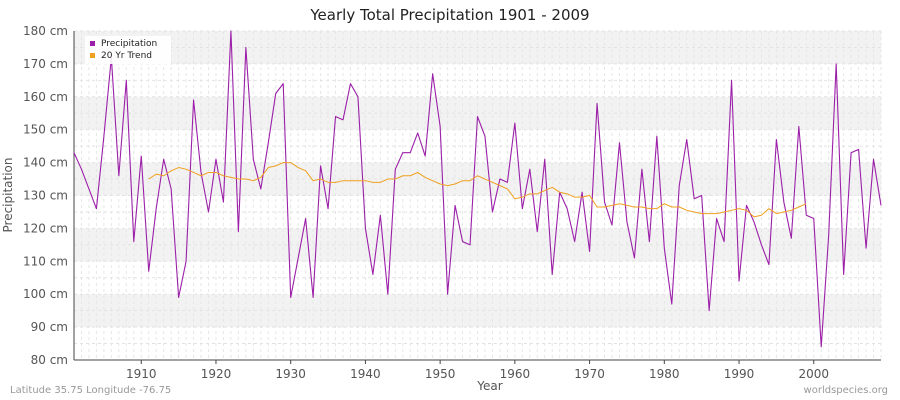  What do you see at coordinates (365, 374) in the screenshot?
I see `x-tick-label: 1940` at bounding box center [365, 374].